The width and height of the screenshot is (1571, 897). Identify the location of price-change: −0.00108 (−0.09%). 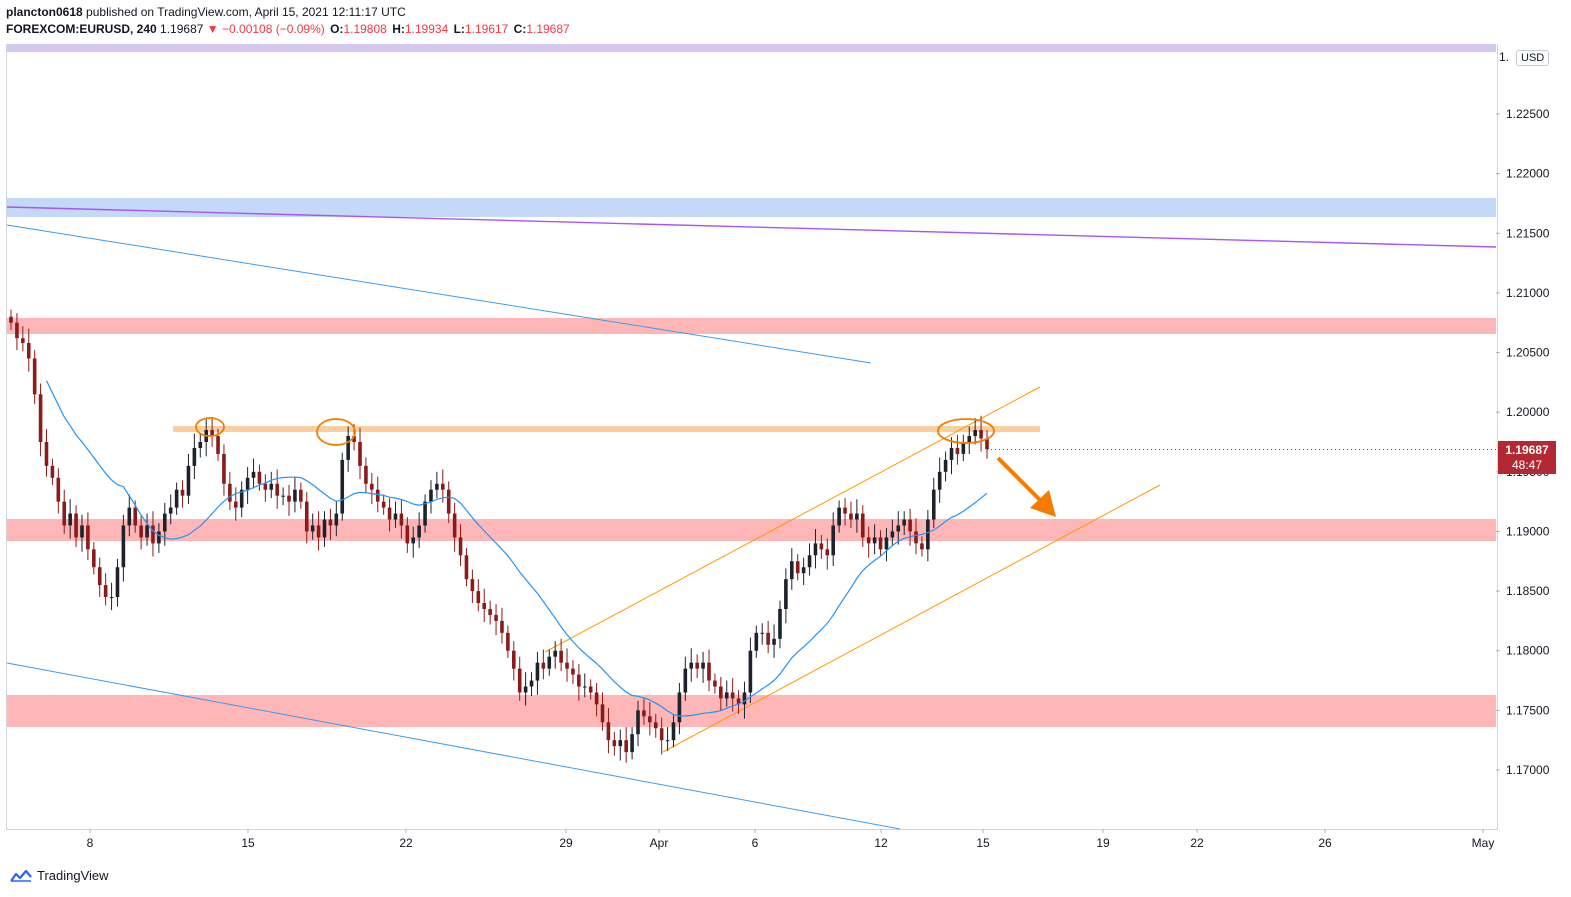
(273, 29).